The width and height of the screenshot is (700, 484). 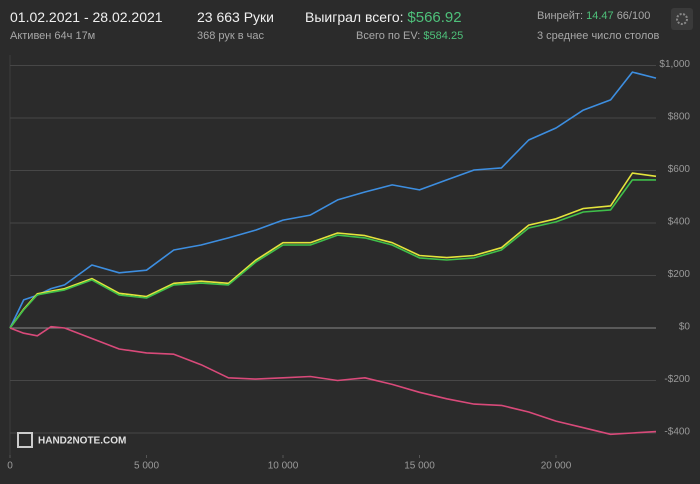 I want to click on ev: Всего по EV: $584.25, so click(x=409, y=36).